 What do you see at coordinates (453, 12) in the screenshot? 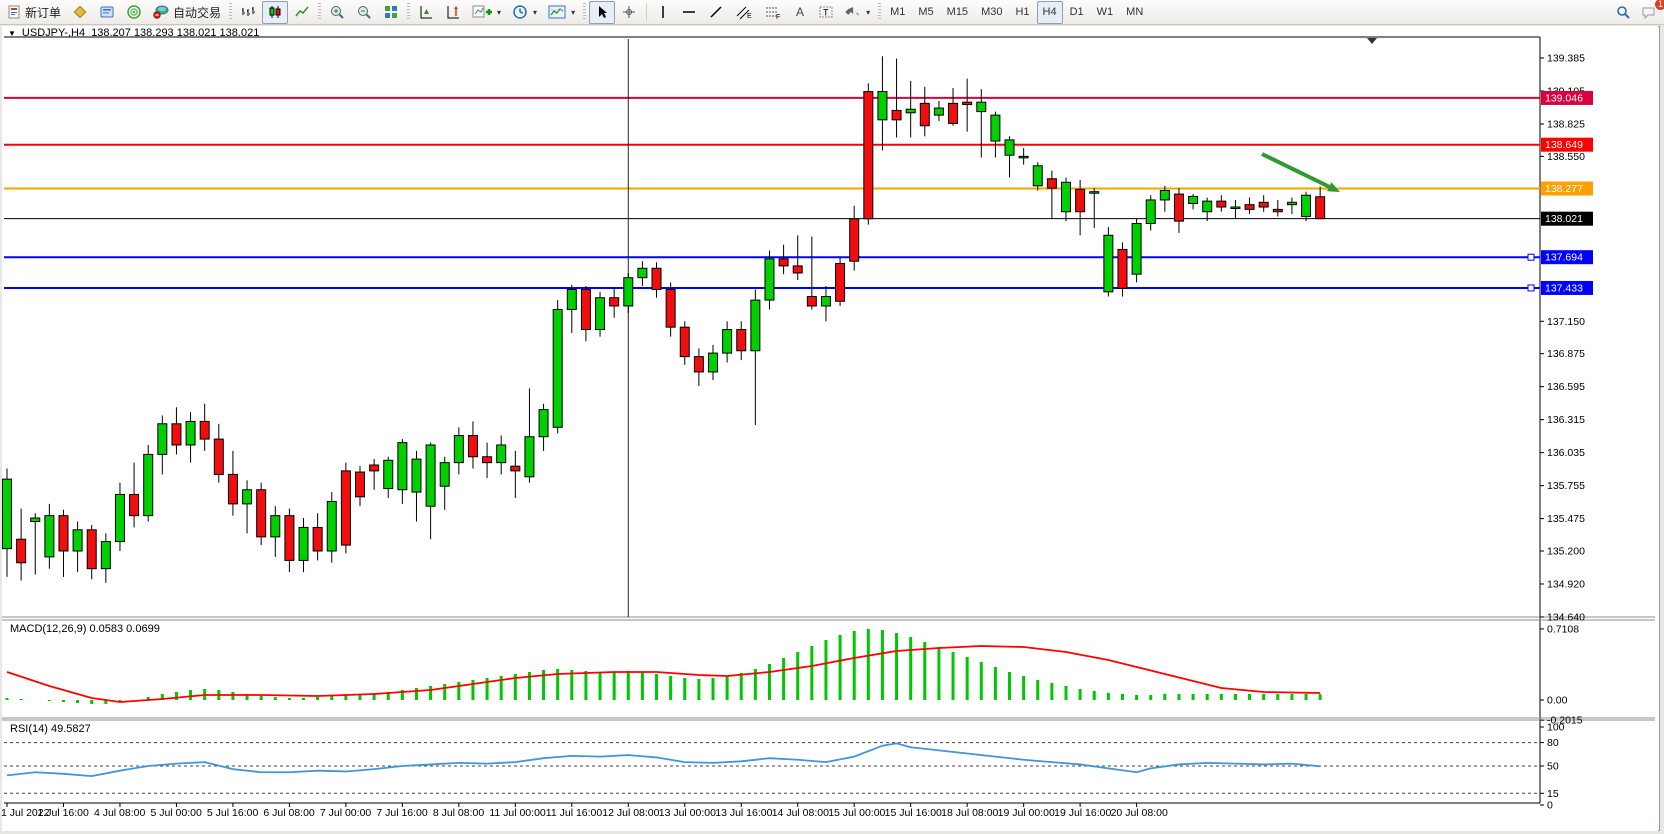
I see `chart-shift-button` at bounding box center [453, 12].